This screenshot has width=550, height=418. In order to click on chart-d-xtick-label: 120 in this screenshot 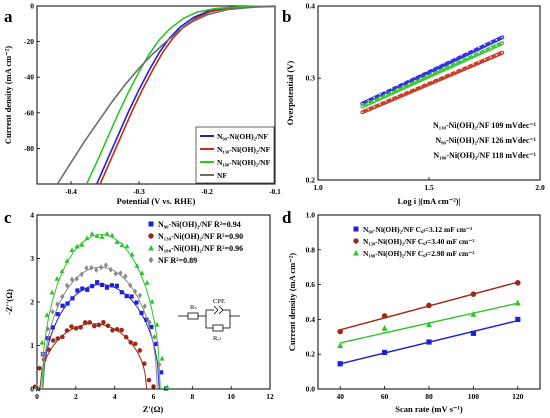, I will do `click(518, 396)`.